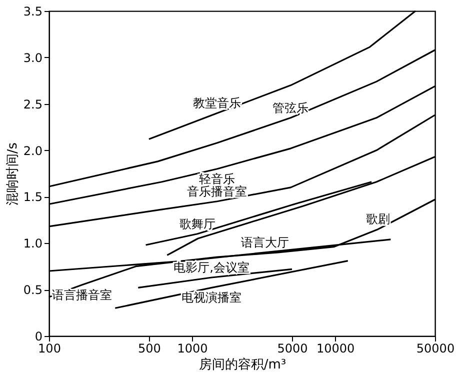  I want to click on x-tick-label: 100, so click(49, 349).